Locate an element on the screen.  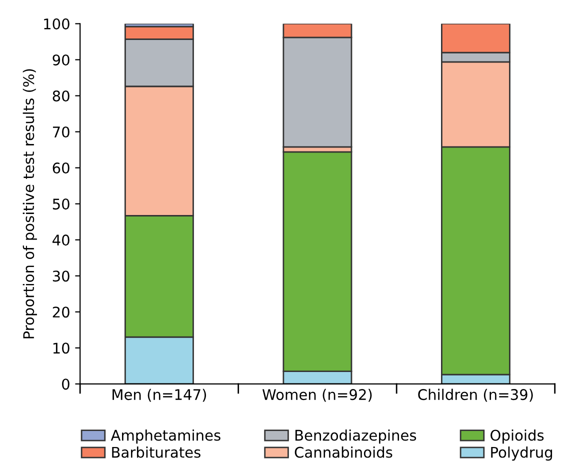
x-tick-label: Children (n=39) is located at coordinates (475, 395).